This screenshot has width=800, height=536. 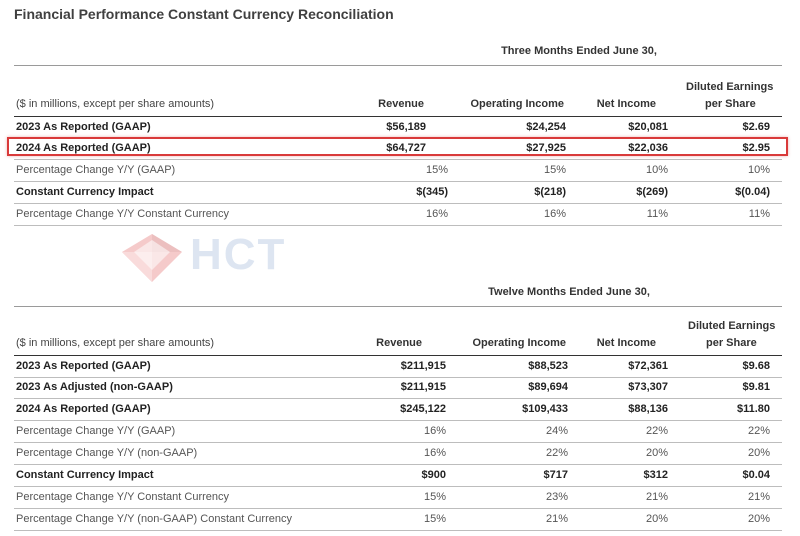 I want to click on operating-income-cell: 24%, so click(x=556, y=431).